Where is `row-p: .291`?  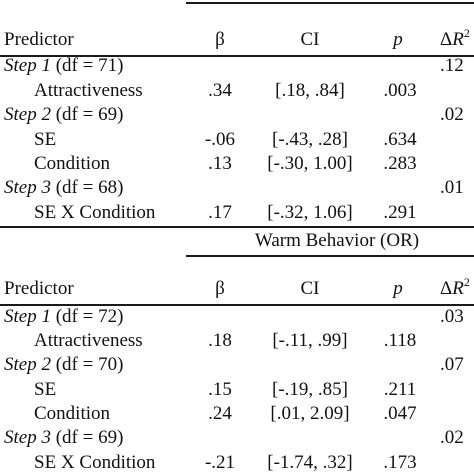 row-p: .291 is located at coordinates (400, 212).